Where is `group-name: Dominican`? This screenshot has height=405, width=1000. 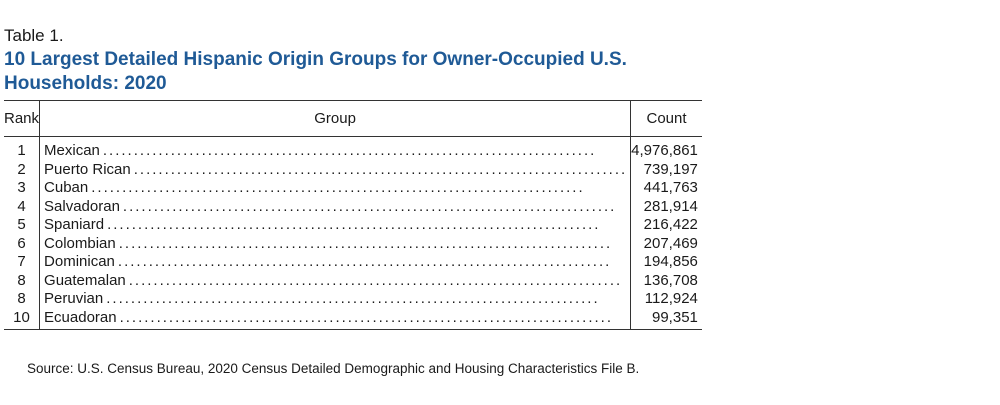 group-name: Dominican is located at coordinates (79, 261).